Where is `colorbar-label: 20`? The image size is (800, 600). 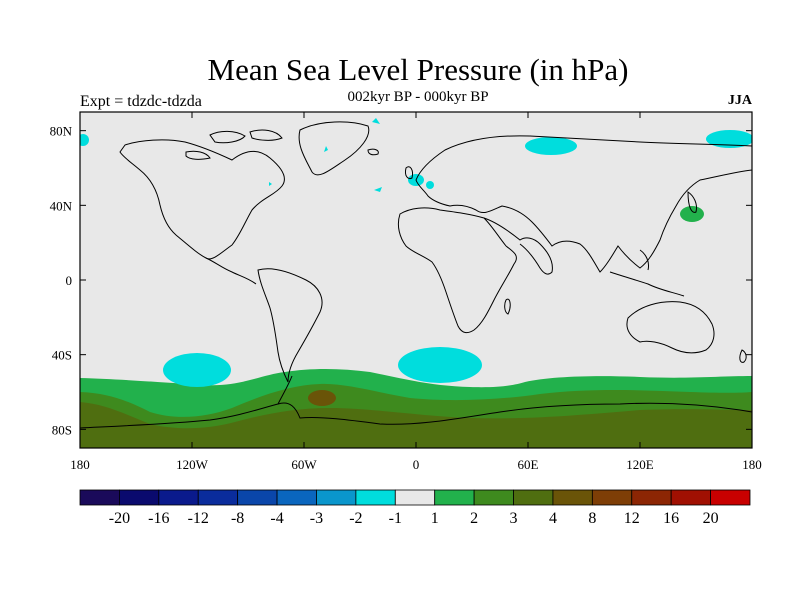
colorbar-label: 20 is located at coordinates (711, 518).